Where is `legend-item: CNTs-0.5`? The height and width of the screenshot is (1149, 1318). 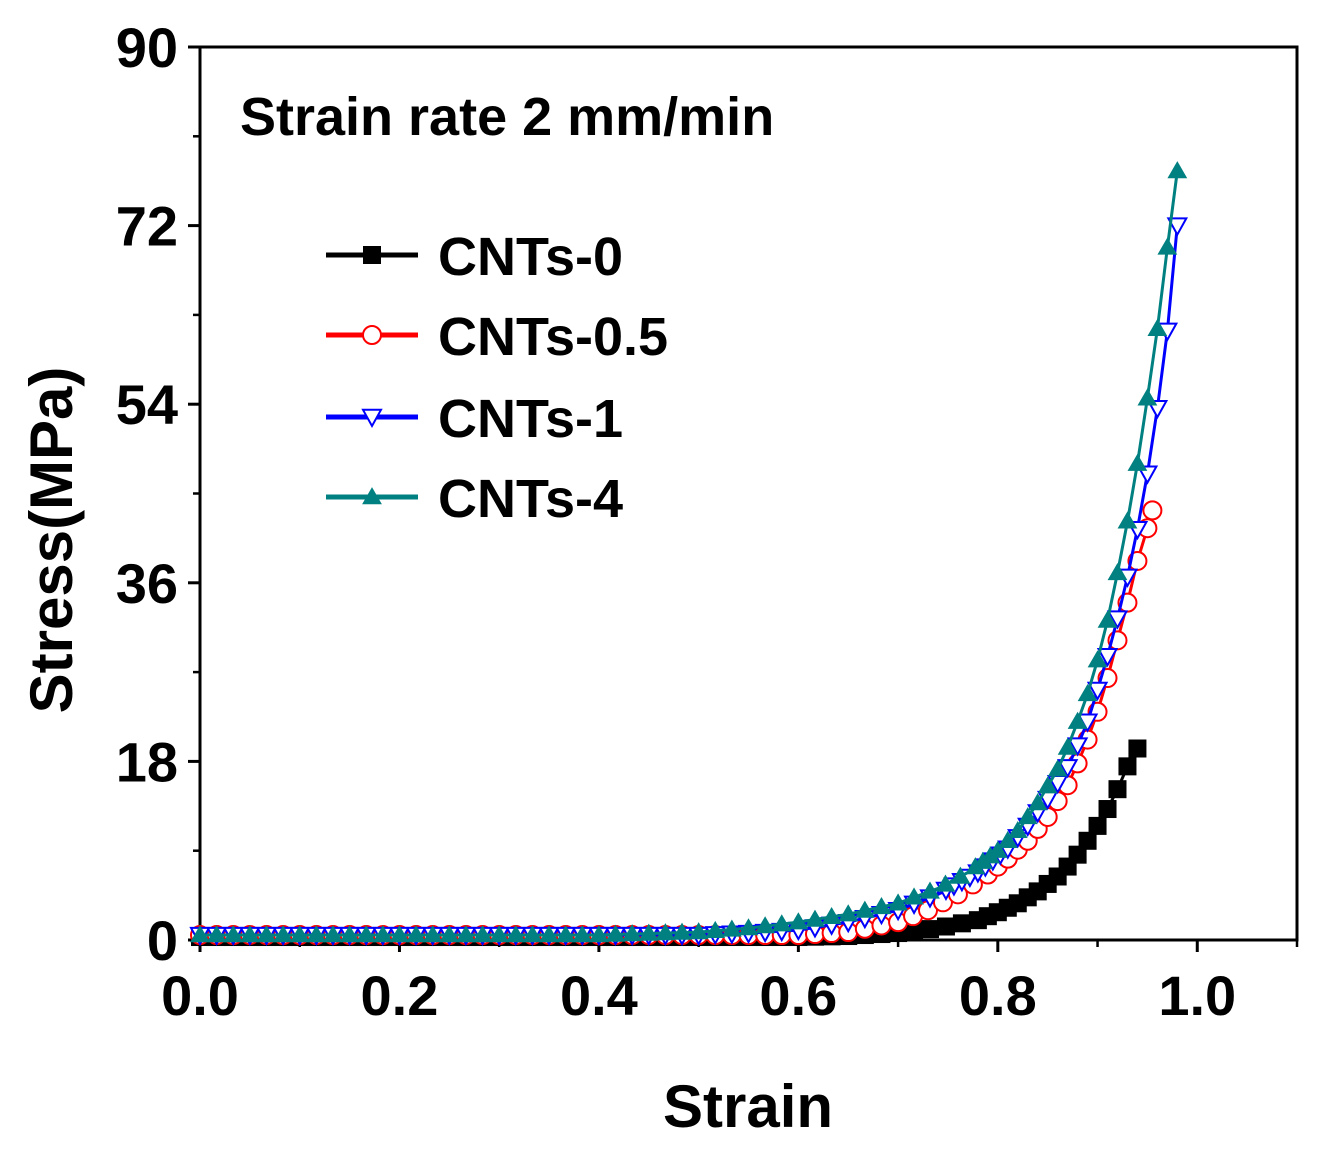
legend-item: CNTs-0.5 is located at coordinates (497, 337).